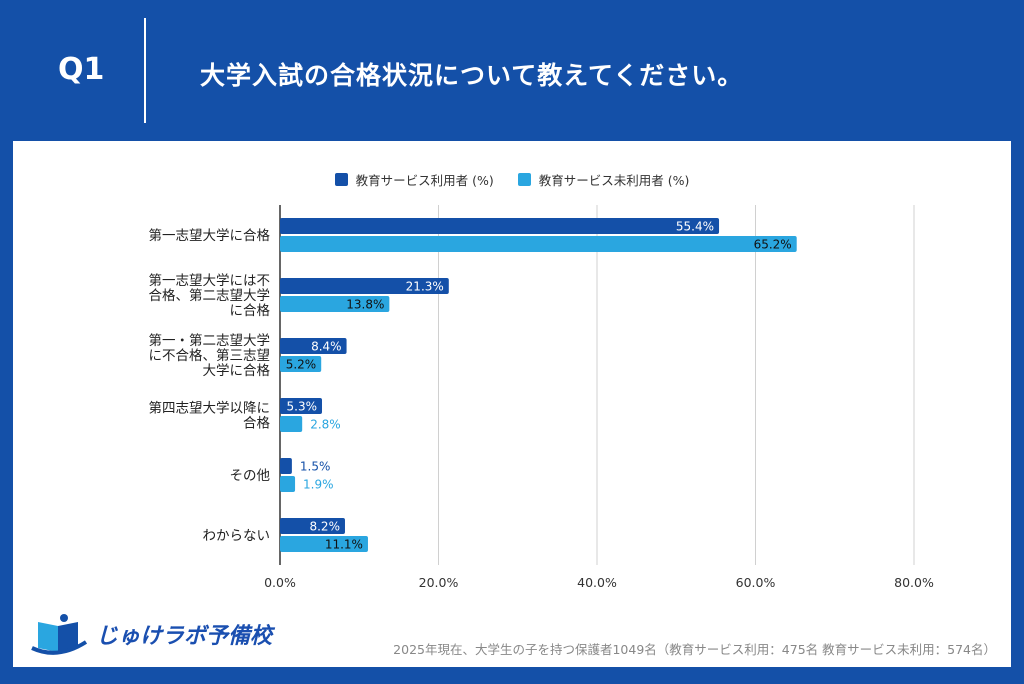  I want to click on category-label: 第一・第二志望大学, so click(210, 340).